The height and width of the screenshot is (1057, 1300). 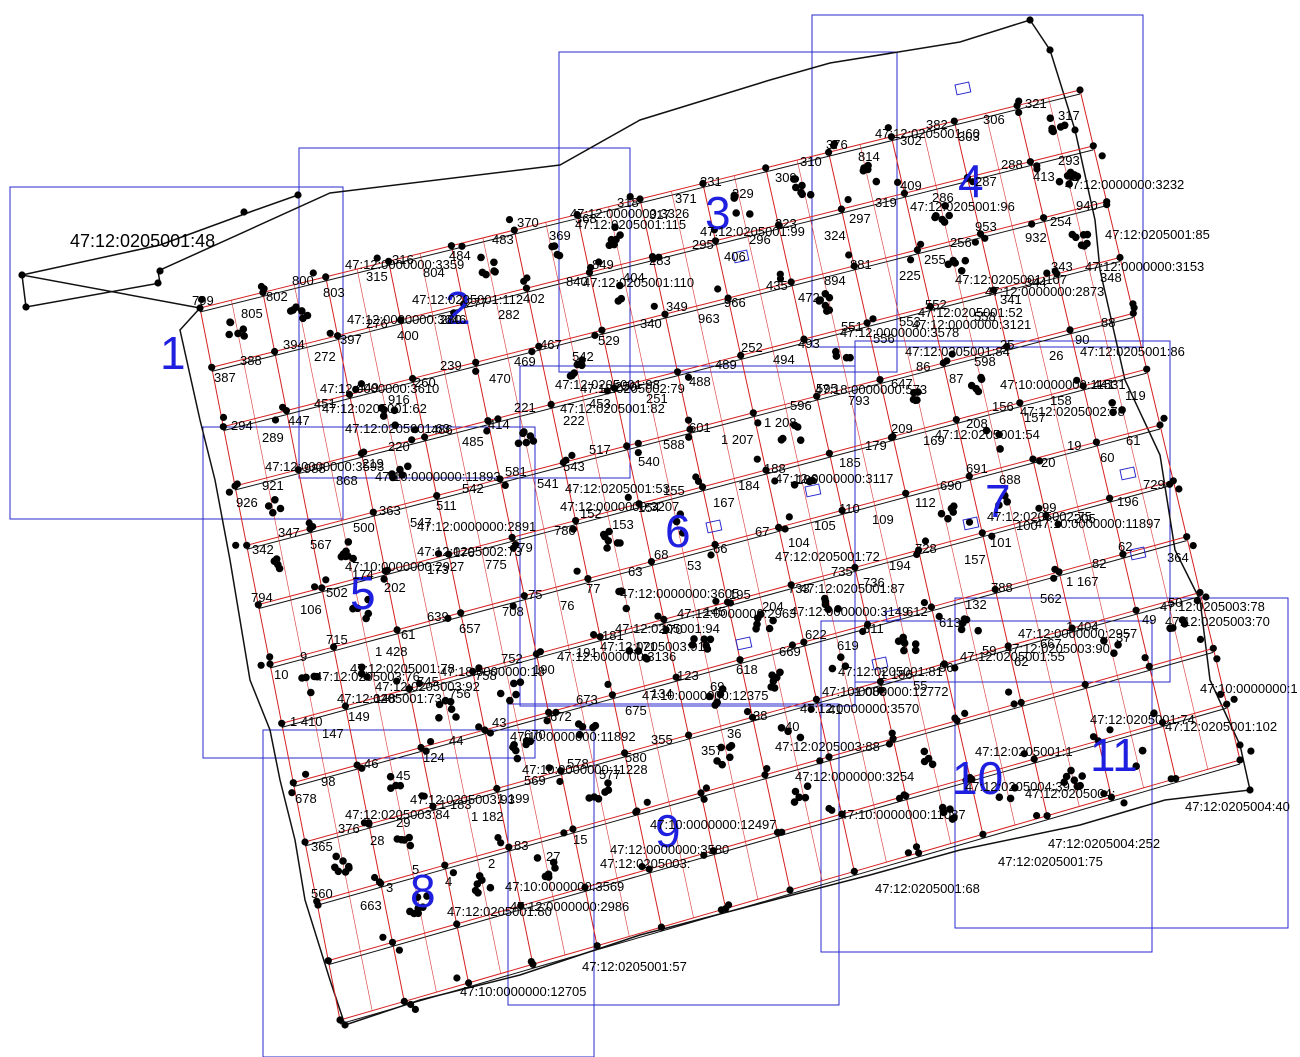 I want to click on cadastral-number-label: 47:18:0000000:18, so click(x=492, y=671).